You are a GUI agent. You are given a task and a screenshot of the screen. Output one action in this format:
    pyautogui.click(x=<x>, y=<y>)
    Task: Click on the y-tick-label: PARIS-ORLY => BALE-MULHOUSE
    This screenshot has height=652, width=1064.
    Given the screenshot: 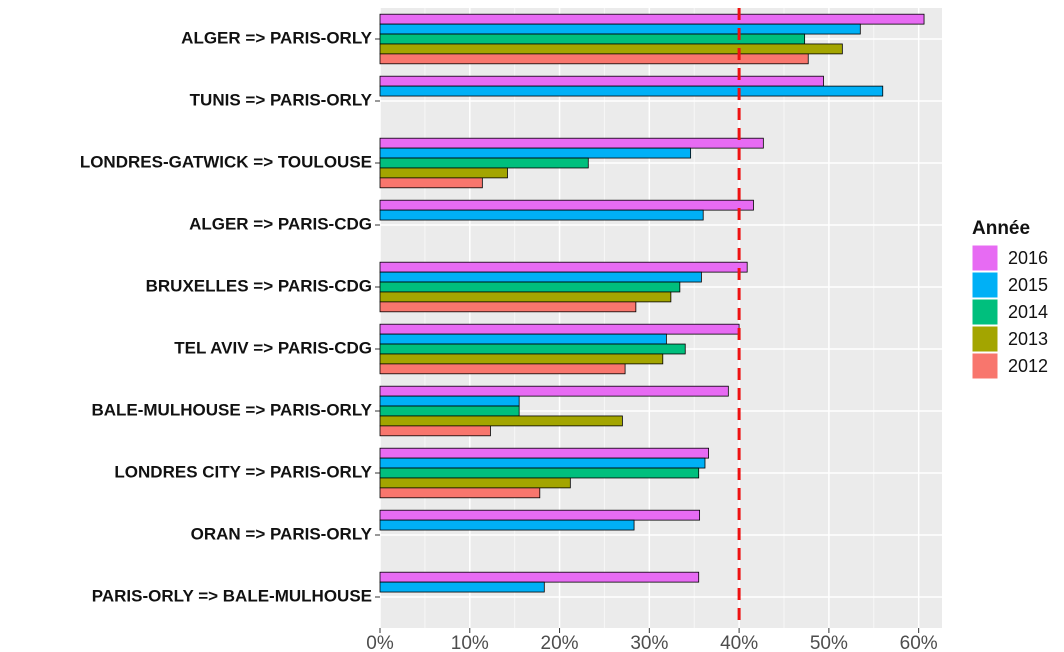 What is the action you would take?
    pyautogui.click(x=232, y=595)
    